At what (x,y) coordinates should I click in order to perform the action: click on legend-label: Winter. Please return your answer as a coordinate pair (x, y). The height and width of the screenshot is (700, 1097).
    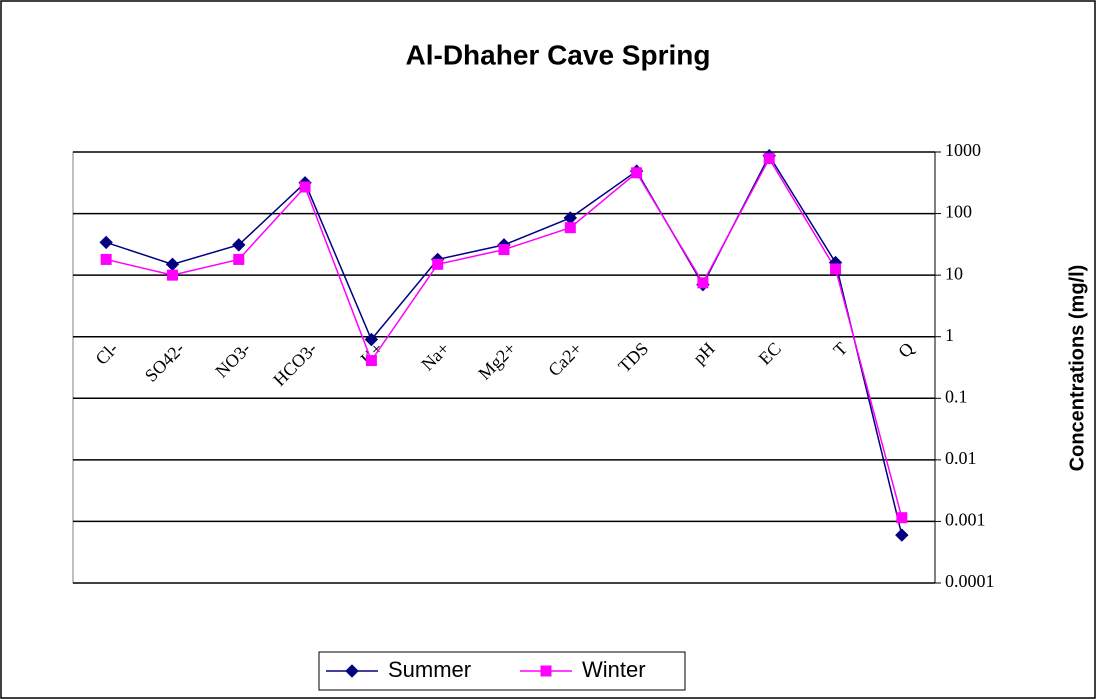
    Looking at the image, I should click on (614, 669).